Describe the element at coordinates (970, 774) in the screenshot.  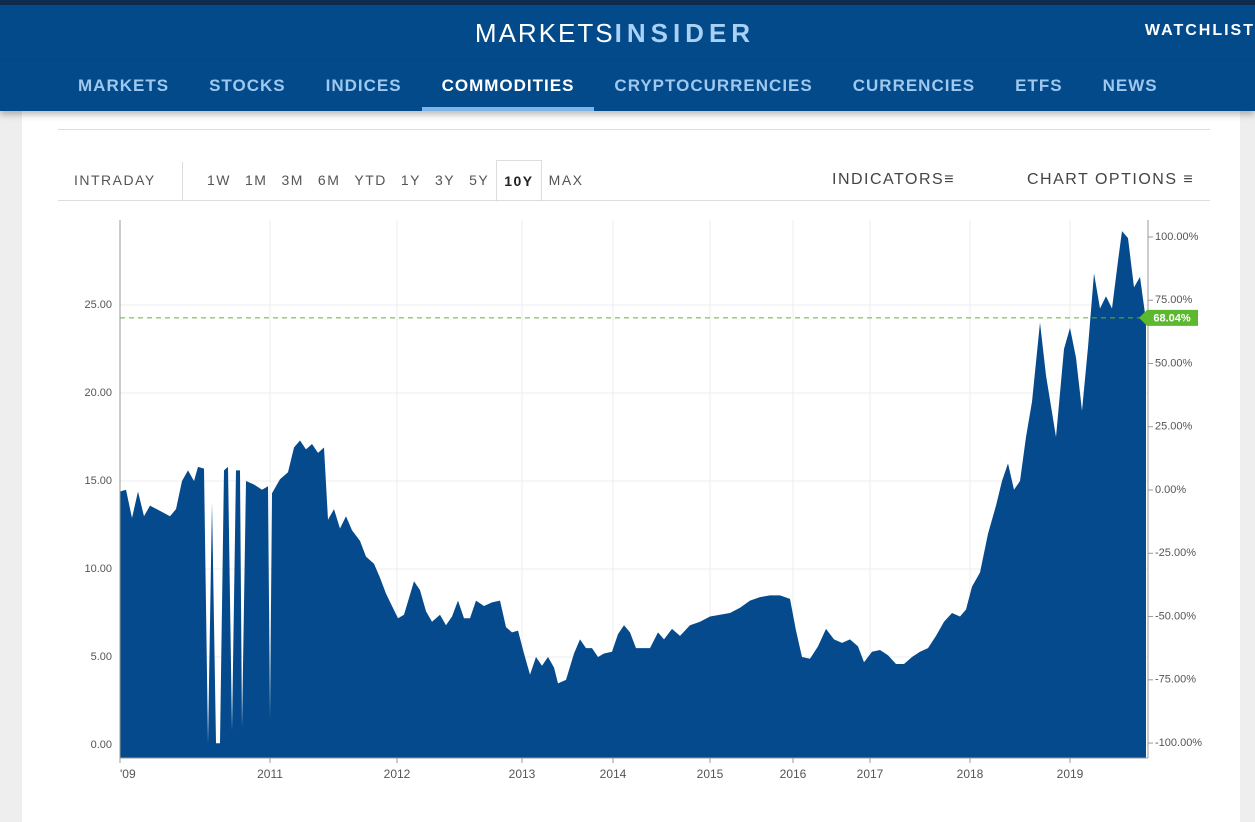
I see `x-tick-label: 2018` at that location.